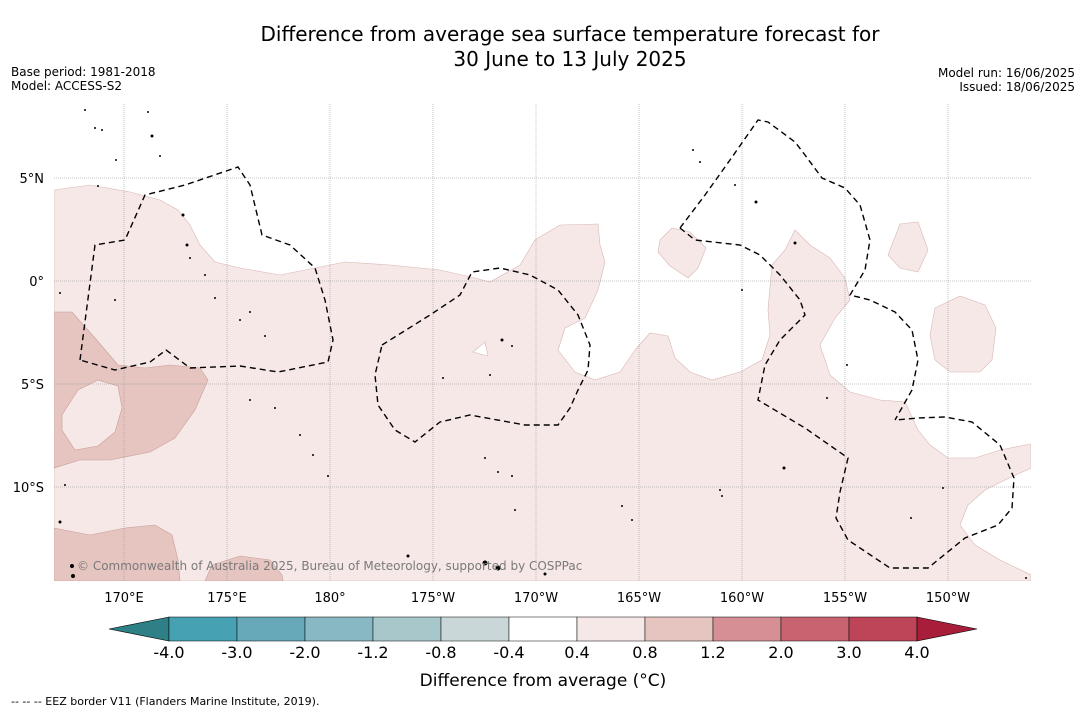  What do you see at coordinates (644, 652) in the screenshot?
I see `colorbar-tick-label: 0.8` at bounding box center [644, 652].